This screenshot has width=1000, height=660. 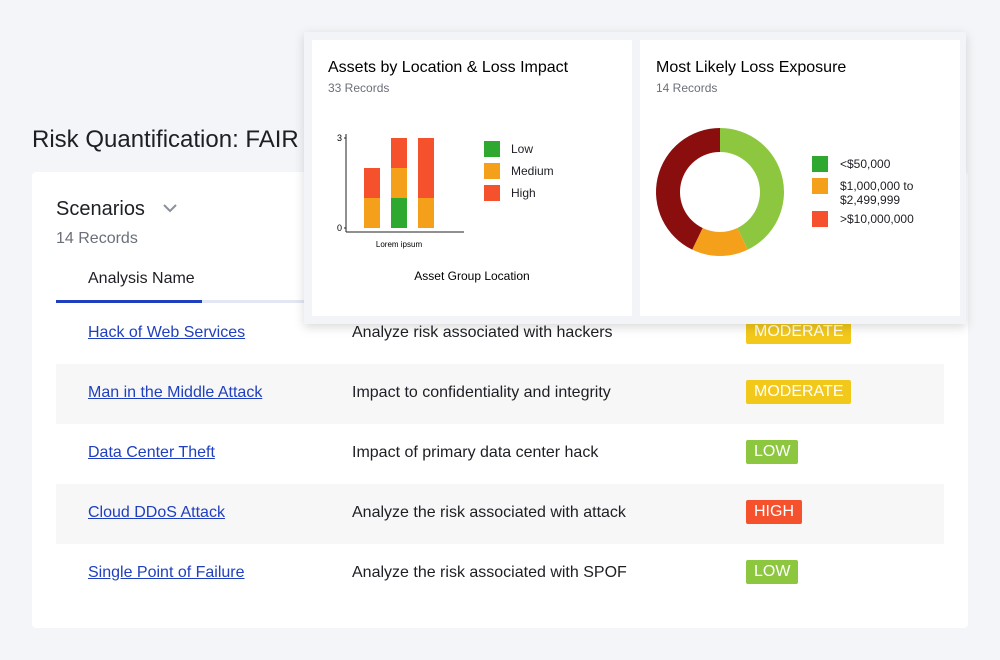 I want to click on legend-label: >$10,000,000, so click(x=877, y=219).